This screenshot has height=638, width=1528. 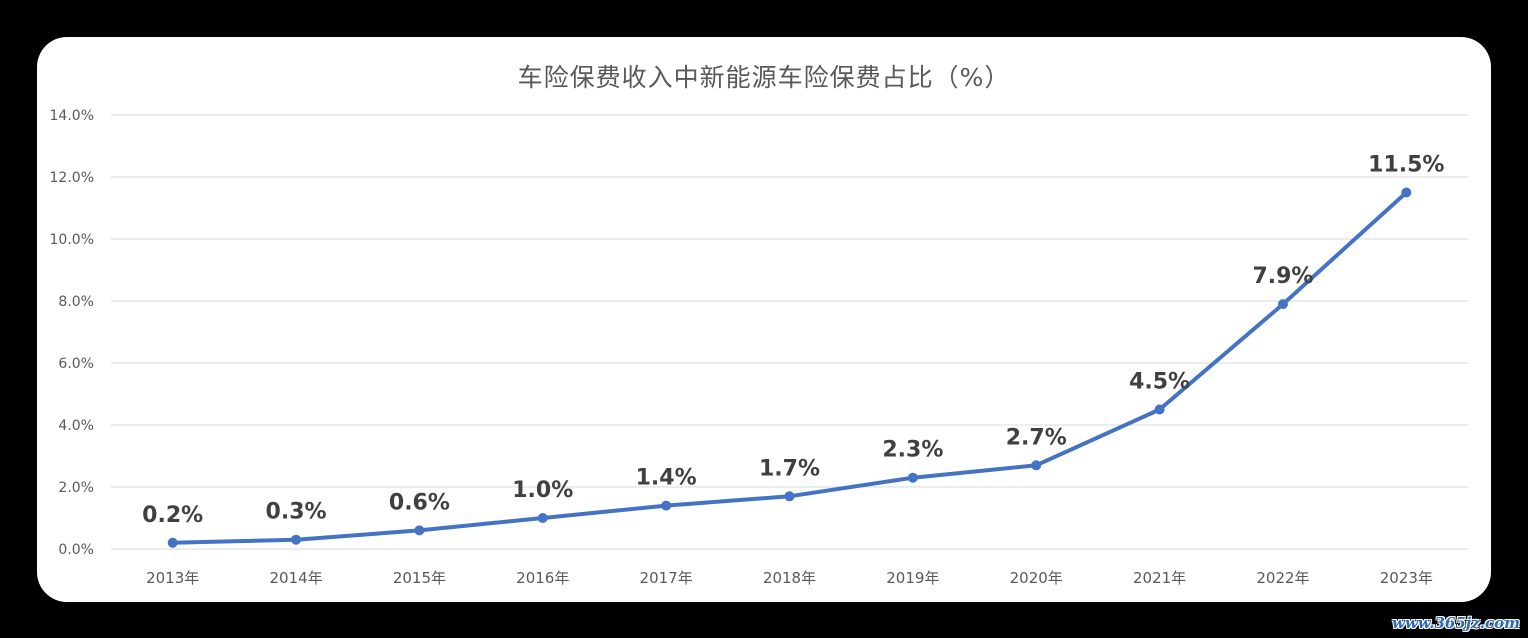 I want to click on y-tick-label: 12.0%, so click(x=72, y=178).